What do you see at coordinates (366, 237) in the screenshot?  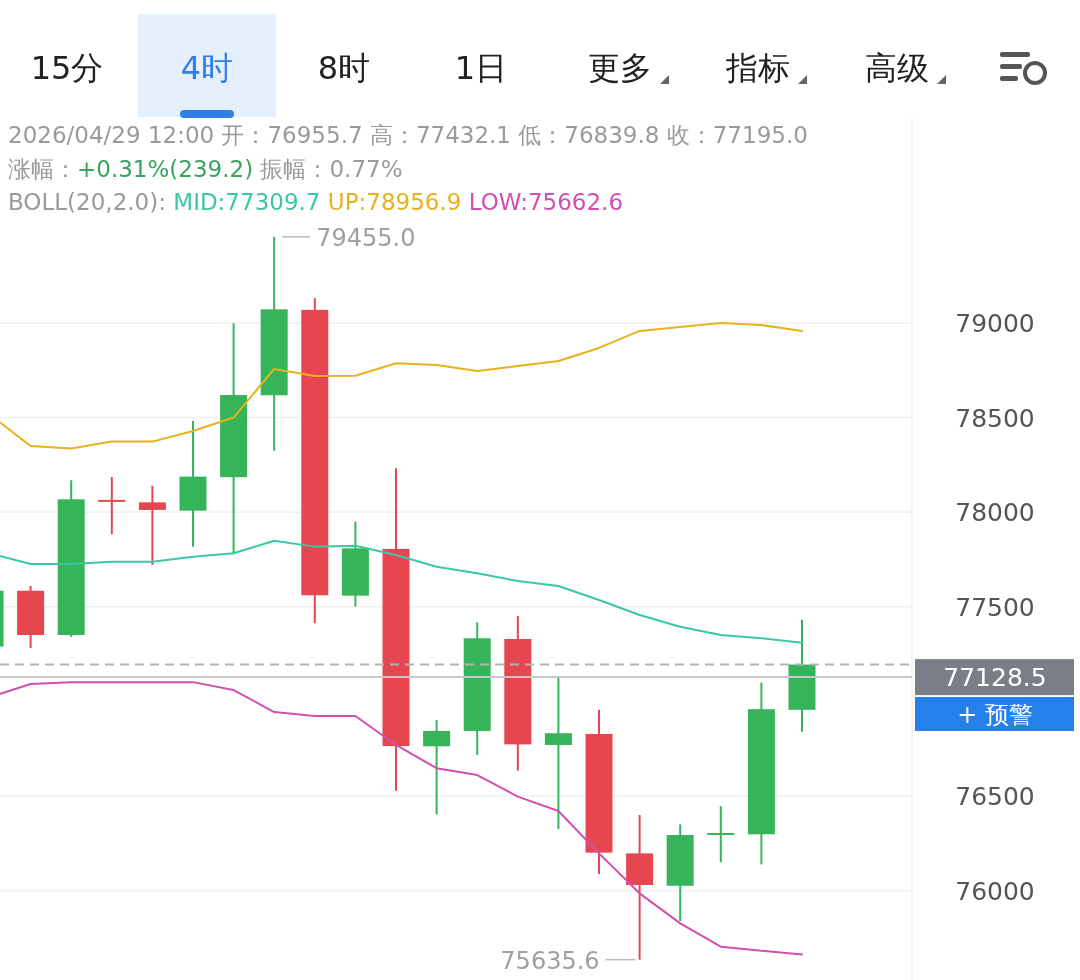 I see `annotation: 79455.0` at bounding box center [366, 237].